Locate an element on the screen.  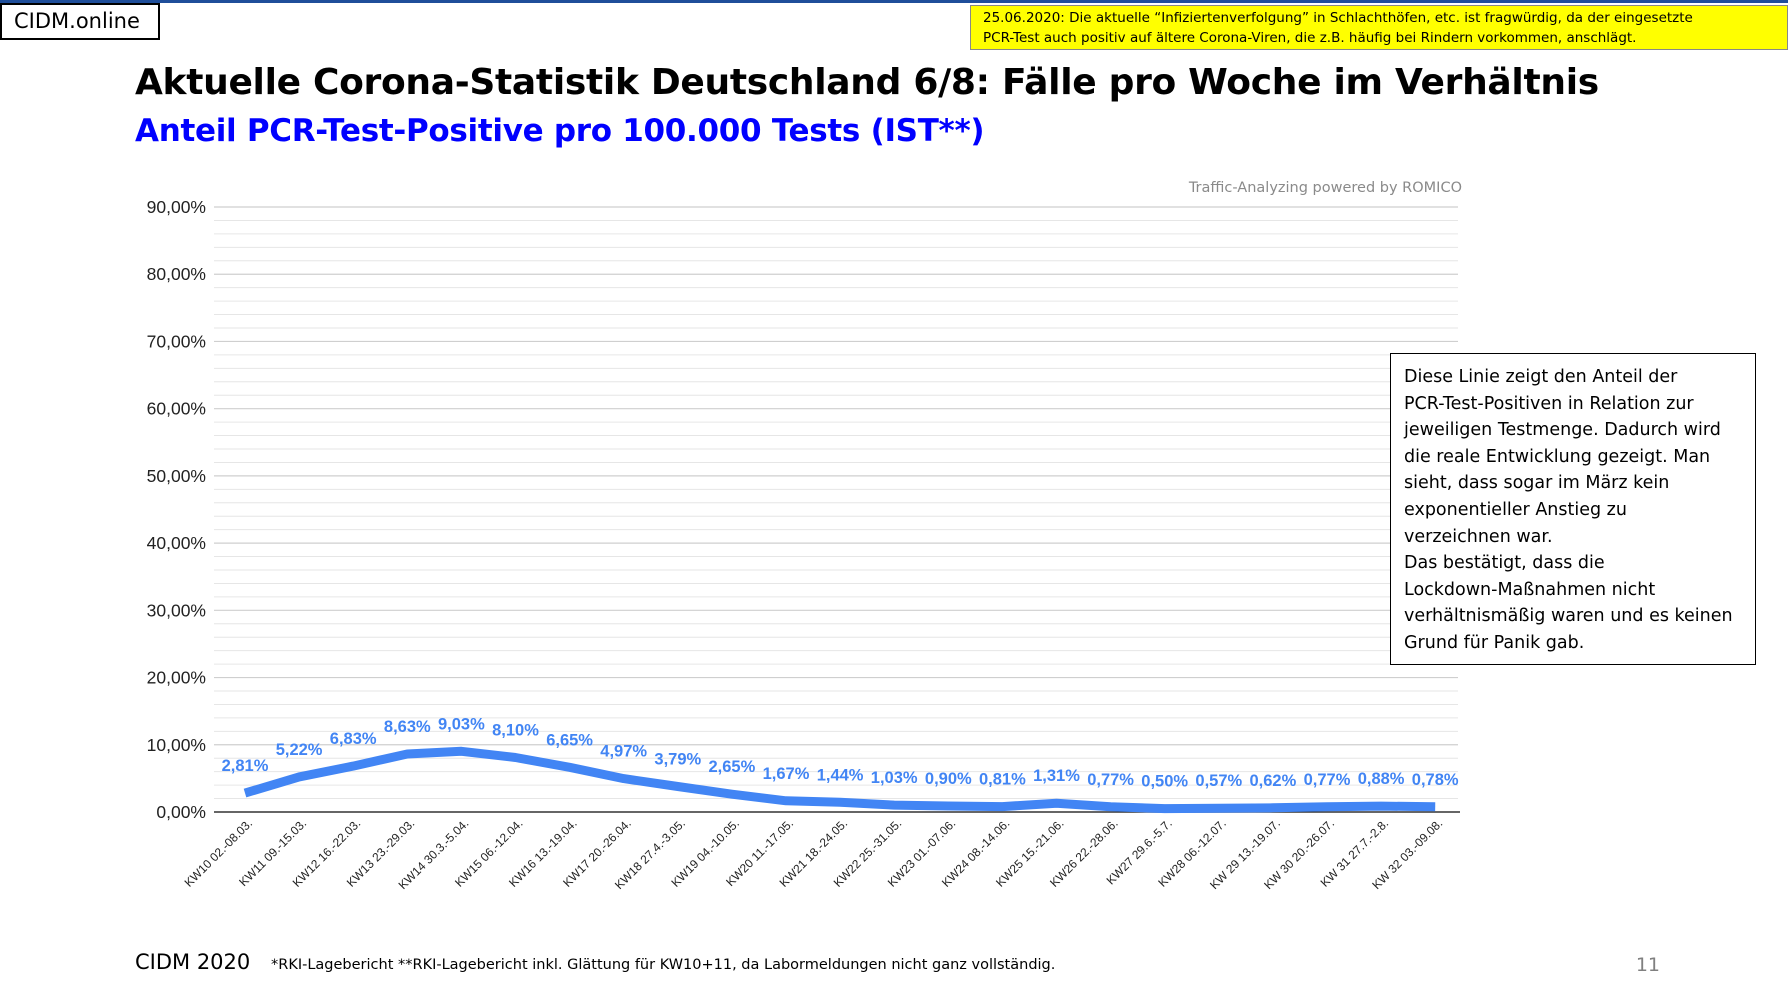
brand-label: CIDM.online is located at coordinates (80, 21).